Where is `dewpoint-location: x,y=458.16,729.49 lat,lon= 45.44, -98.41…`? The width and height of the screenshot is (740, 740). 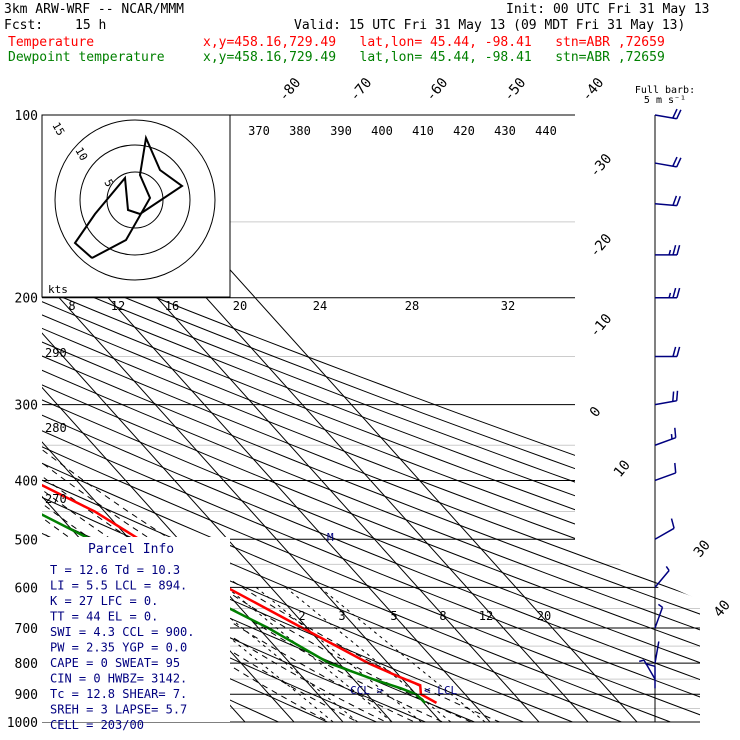 dewpoint-location: x,y=458.16,729.49 lat,lon= 45.44, -98.41… is located at coordinates (434, 57).